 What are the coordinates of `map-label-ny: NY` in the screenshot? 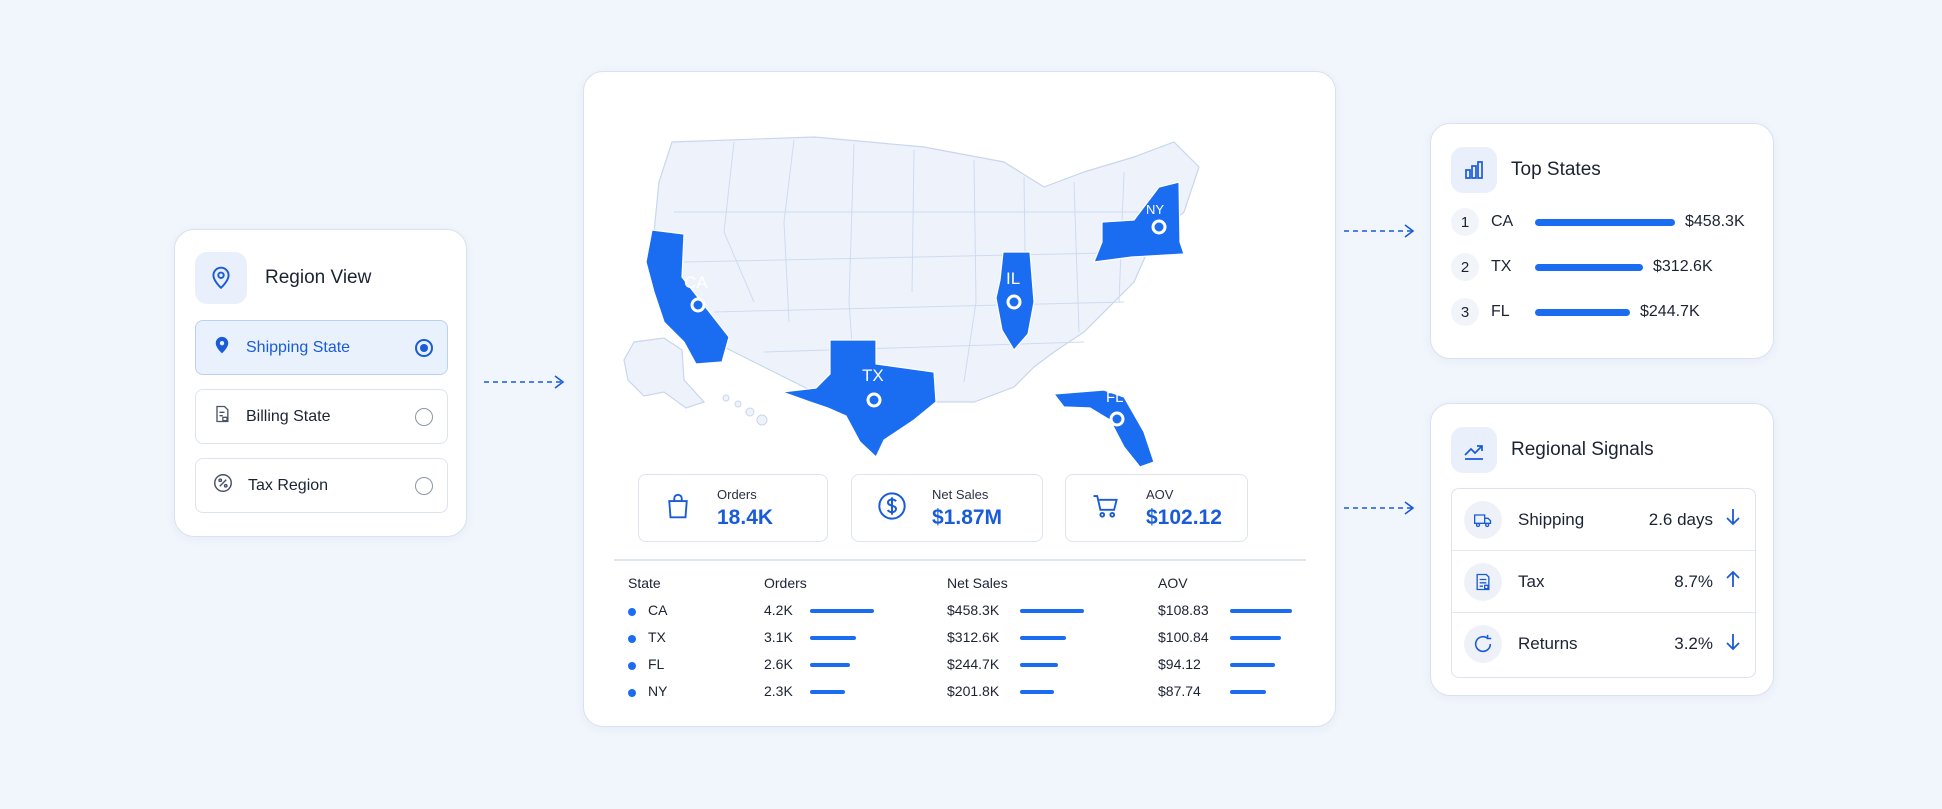 It's located at (1155, 209).